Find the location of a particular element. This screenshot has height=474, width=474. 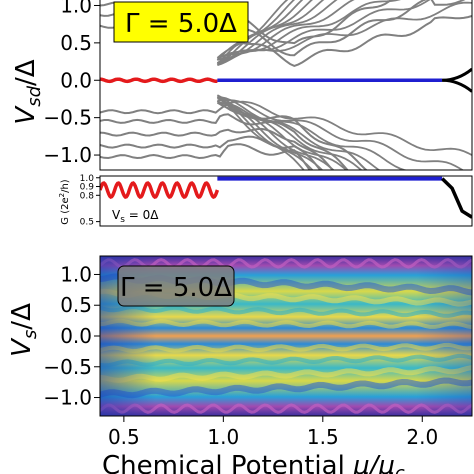

bottom-ytick-label: 1.0 is located at coordinates (76, 274).